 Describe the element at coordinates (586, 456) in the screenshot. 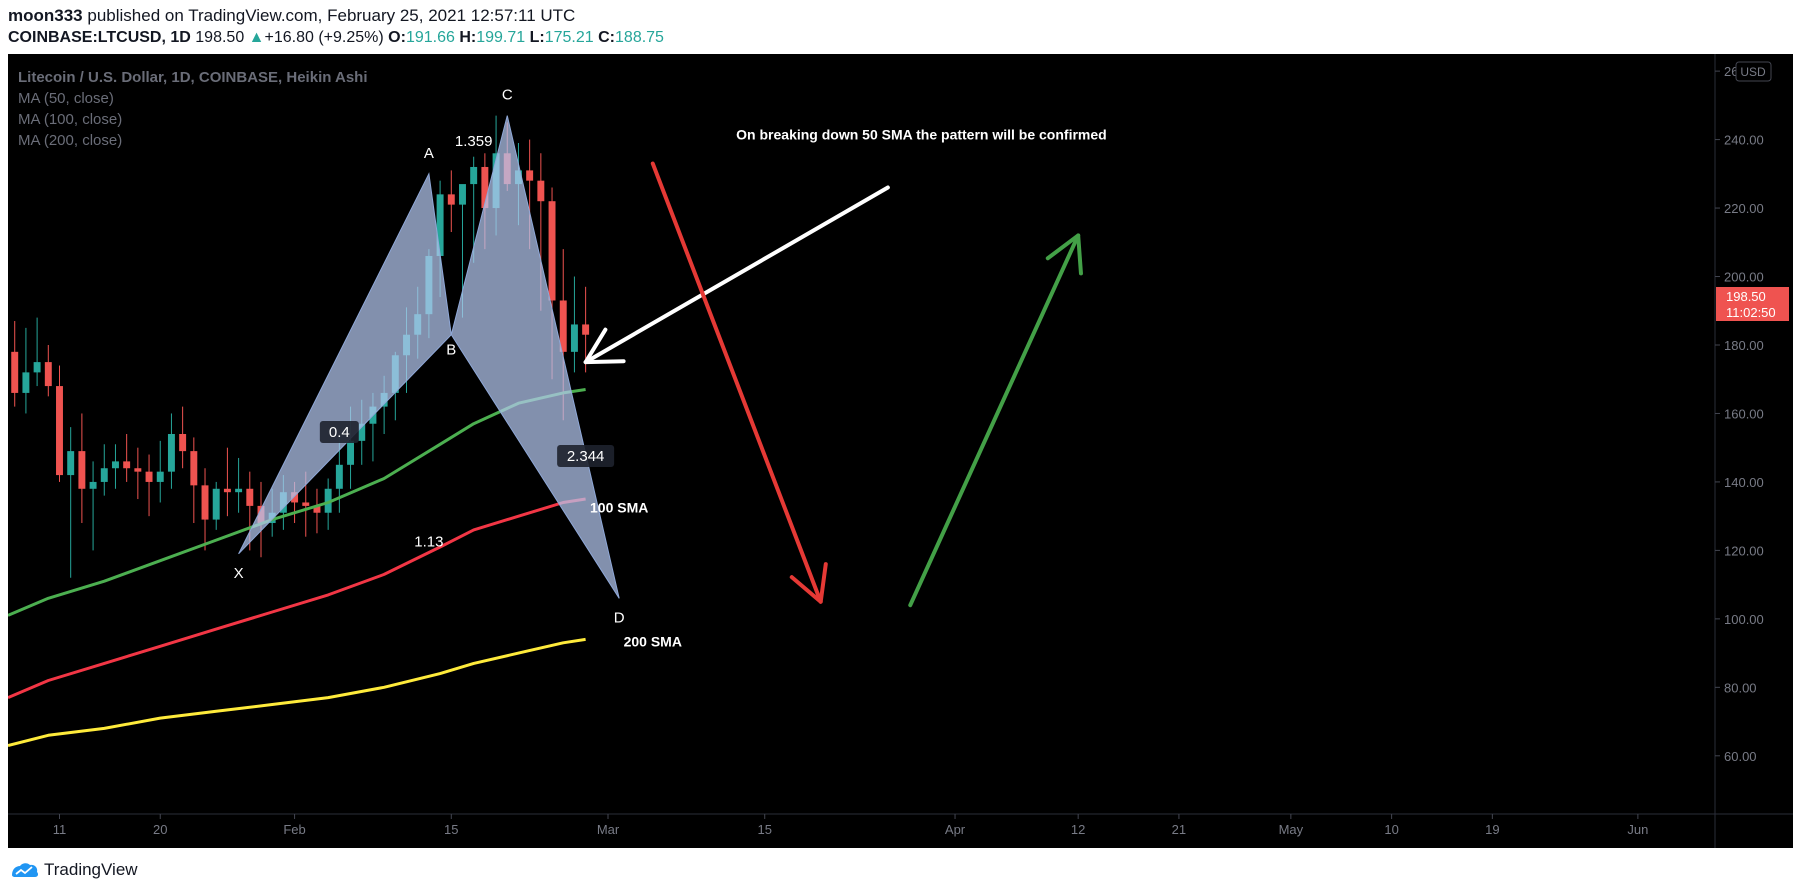

I see `ratio-label: 2.344` at that location.